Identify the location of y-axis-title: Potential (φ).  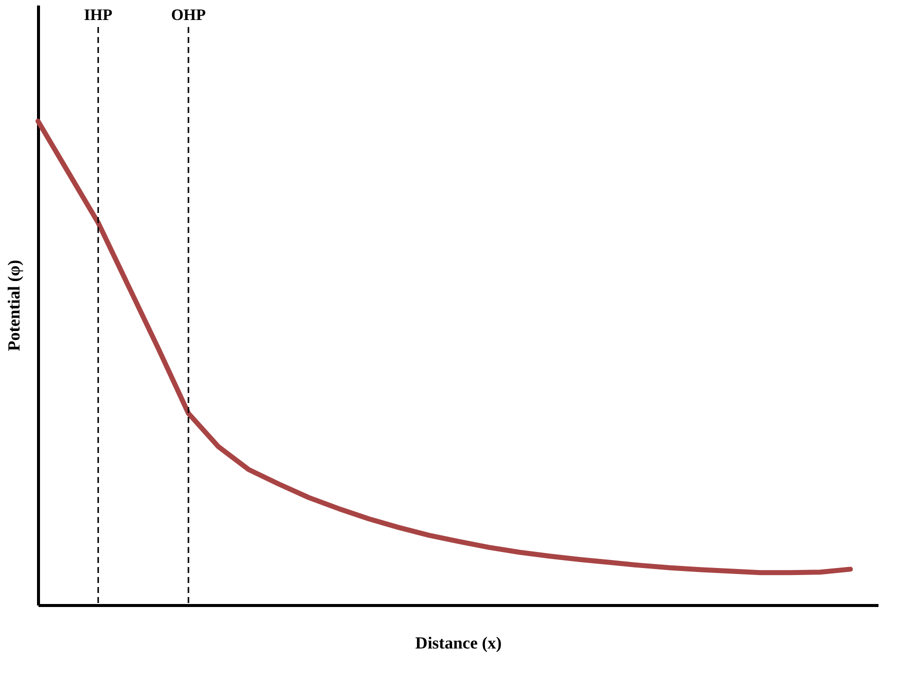
(14, 306).